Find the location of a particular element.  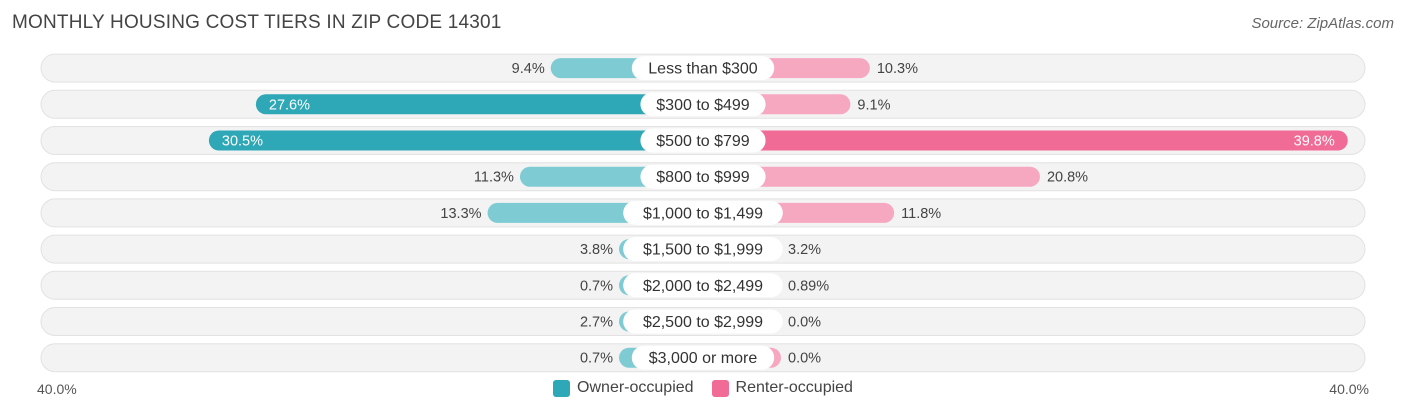

category-label: $2,500 to $2,999 is located at coordinates (703, 322).